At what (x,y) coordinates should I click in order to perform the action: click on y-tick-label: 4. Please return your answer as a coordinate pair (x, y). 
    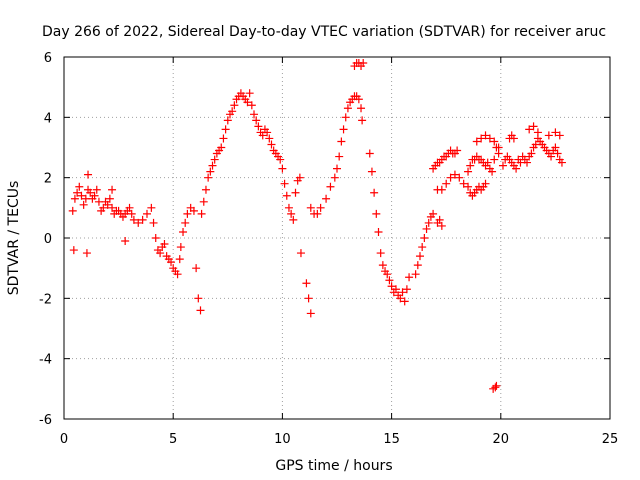
    Looking at the image, I should click on (48, 118).